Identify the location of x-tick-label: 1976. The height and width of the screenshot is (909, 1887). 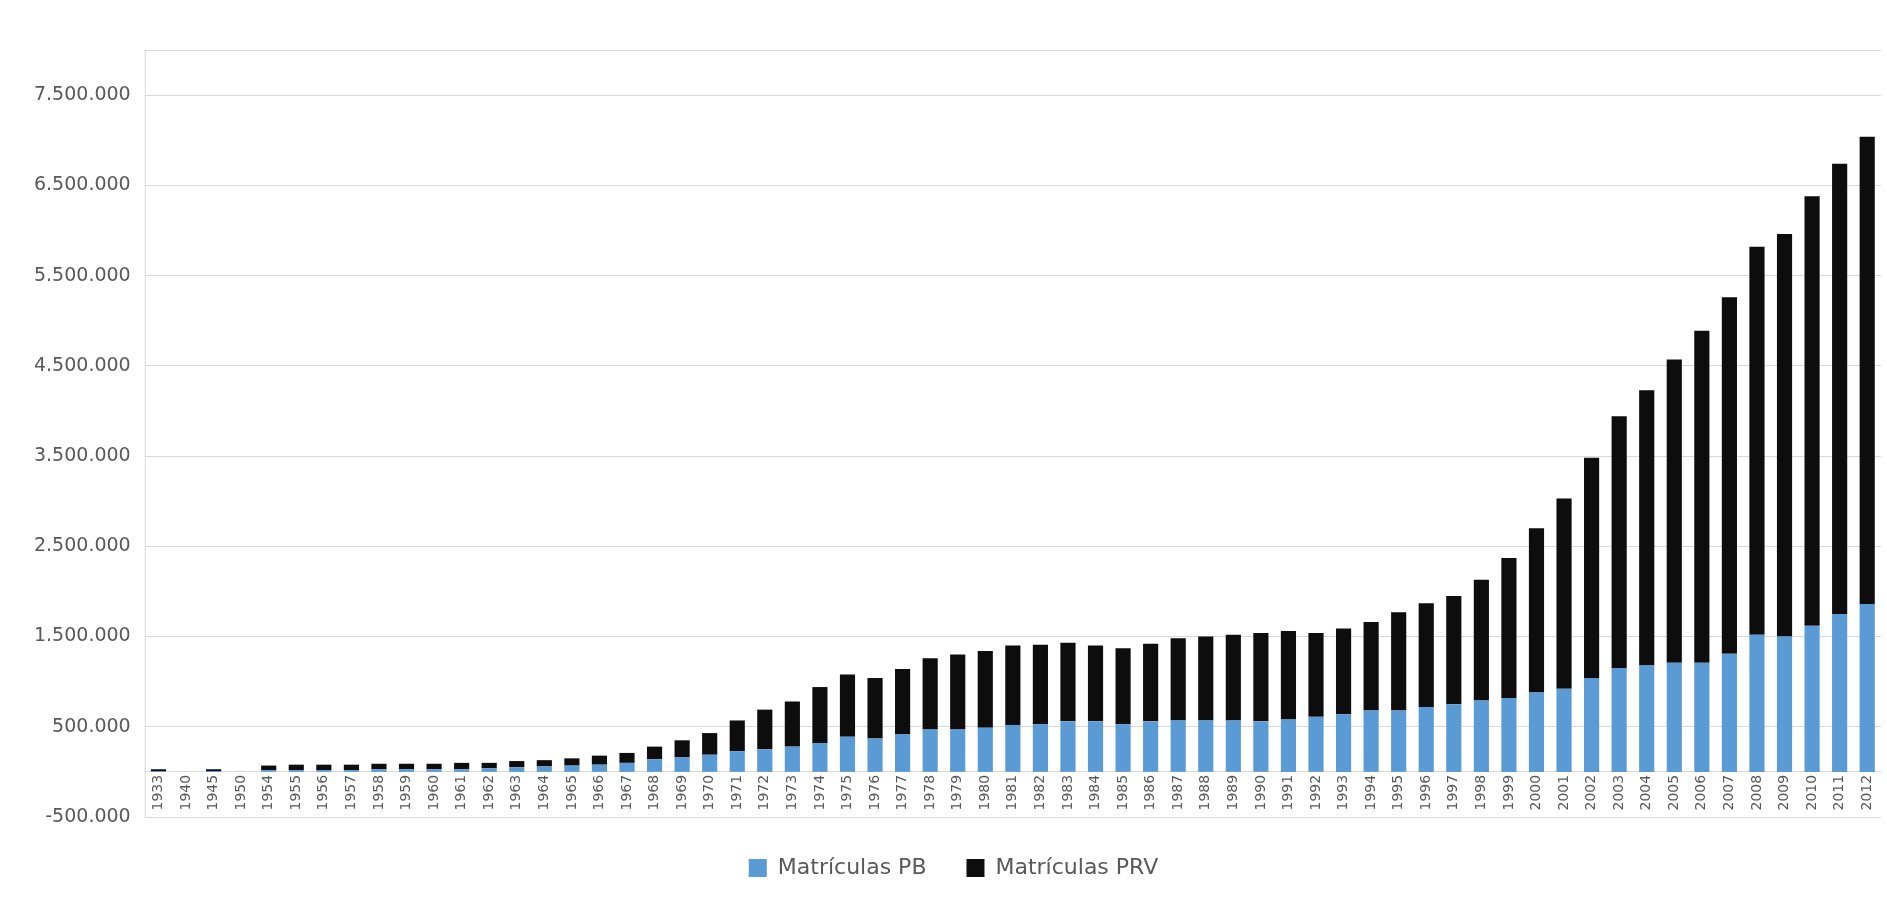
(873, 792).